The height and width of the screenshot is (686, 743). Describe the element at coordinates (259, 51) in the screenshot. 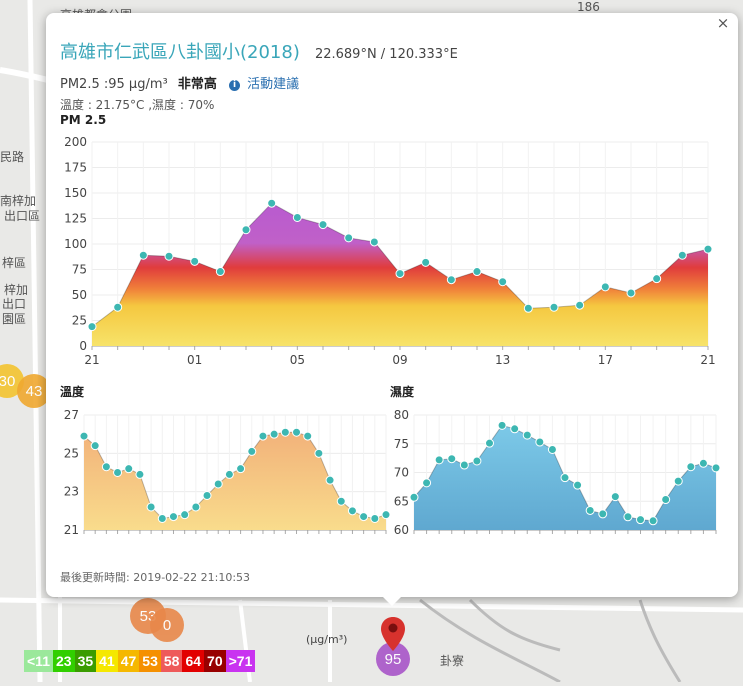

I see `popup-header: 高雄市仁武區八卦國小(2018) 22.689°N / 120.333°E` at that location.